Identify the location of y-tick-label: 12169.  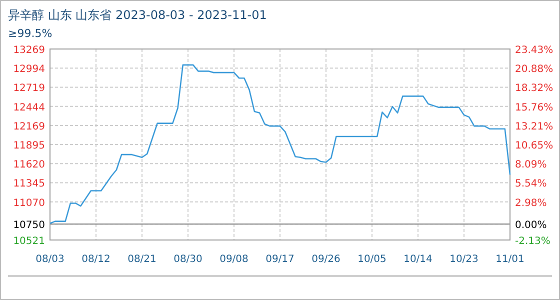
(29, 126).